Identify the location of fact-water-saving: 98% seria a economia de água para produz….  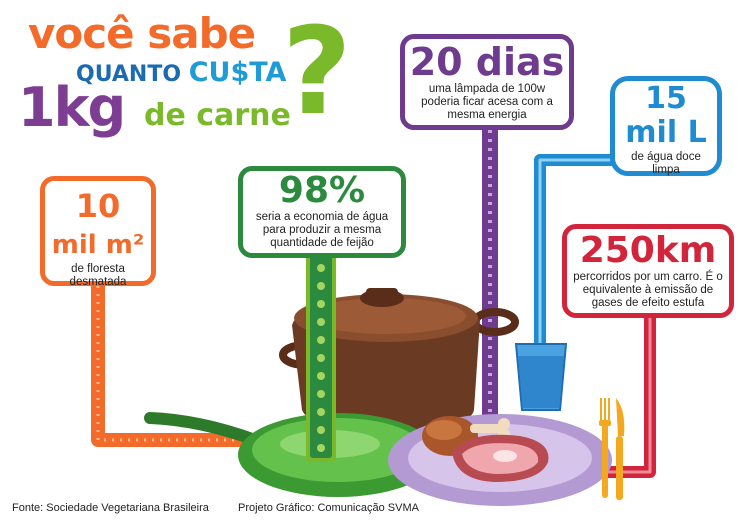
(322, 212).